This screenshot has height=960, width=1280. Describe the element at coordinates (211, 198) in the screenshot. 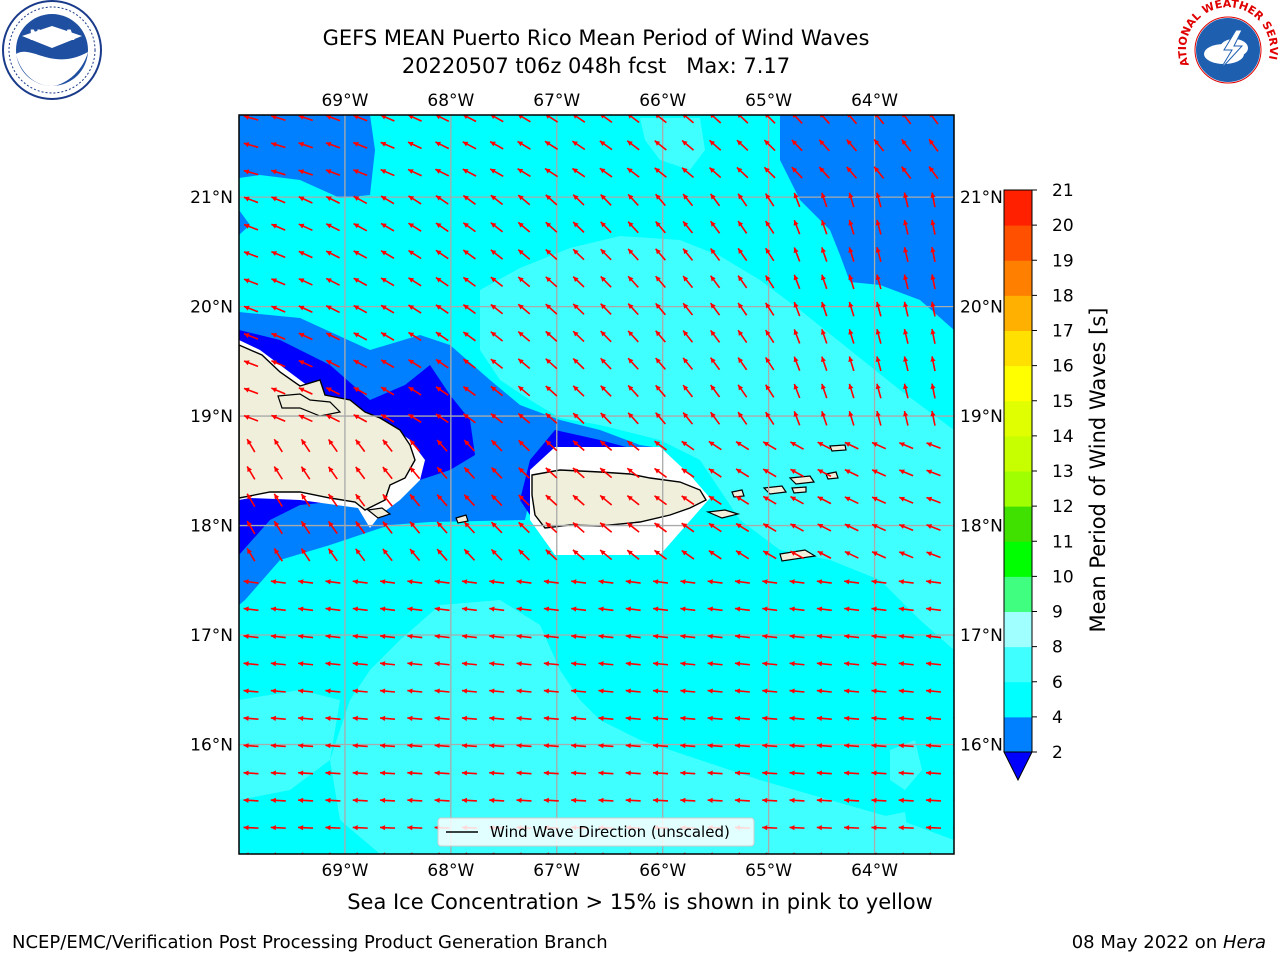

I see `lat-tick-label-left: 21°N` at that location.